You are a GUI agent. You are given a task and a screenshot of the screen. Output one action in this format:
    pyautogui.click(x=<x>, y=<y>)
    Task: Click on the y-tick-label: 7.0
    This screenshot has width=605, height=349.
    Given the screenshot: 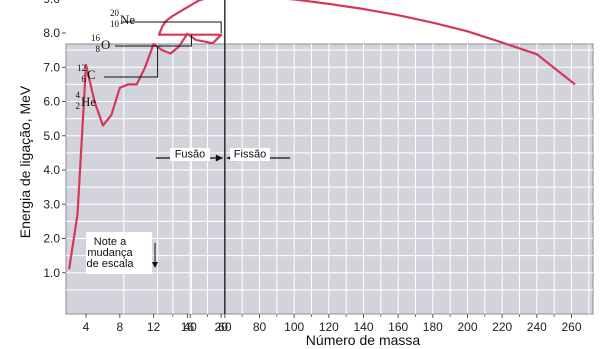 What is the action you would take?
    pyautogui.click(x=51, y=67)
    